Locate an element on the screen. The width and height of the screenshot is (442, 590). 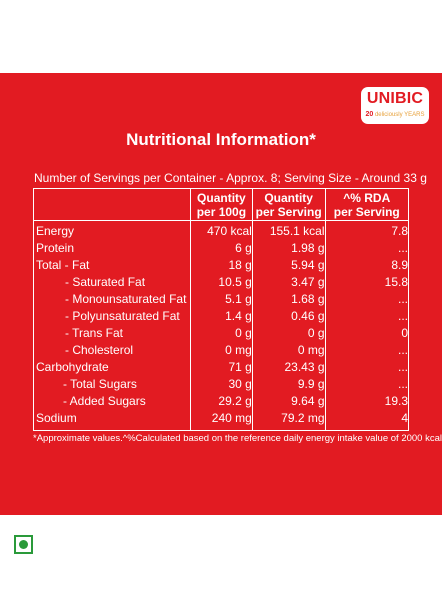
veg-label: Biscuits is located at coordinates (23, 562).